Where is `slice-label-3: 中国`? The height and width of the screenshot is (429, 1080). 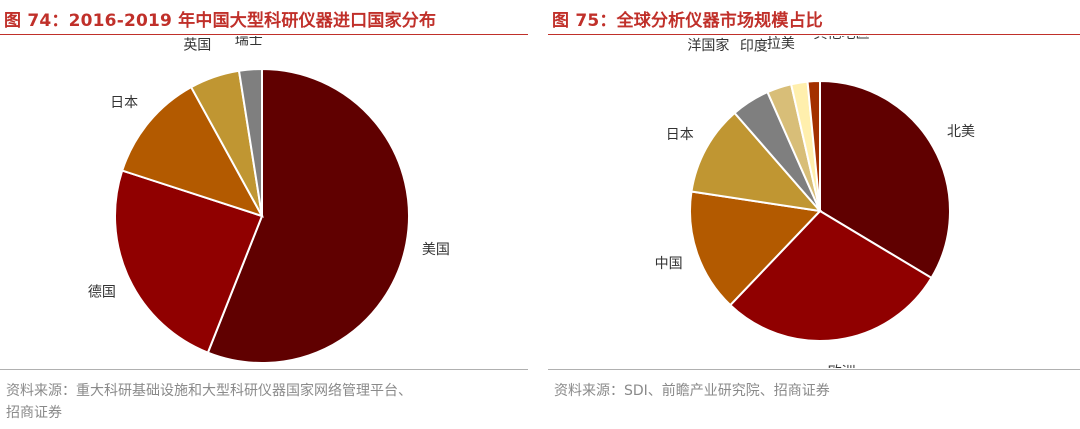 slice-label-3: 中国 is located at coordinates (669, 264).